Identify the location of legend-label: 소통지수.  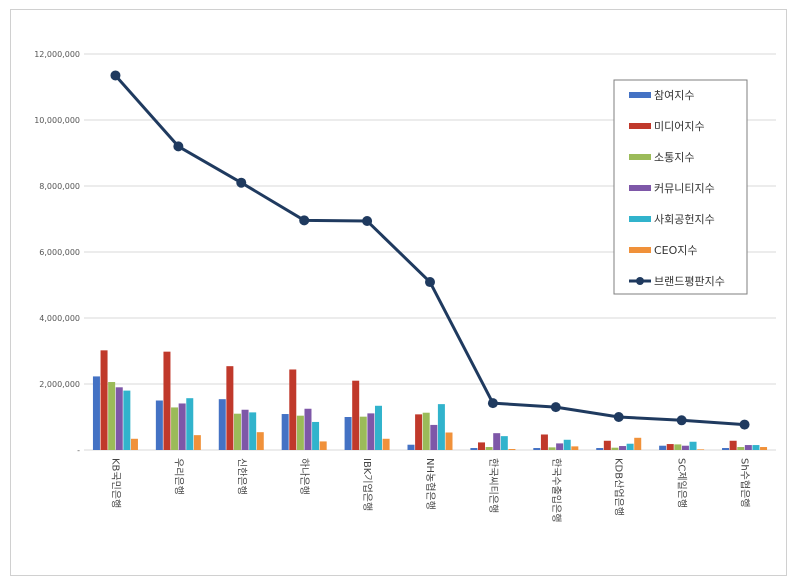
(674, 157).